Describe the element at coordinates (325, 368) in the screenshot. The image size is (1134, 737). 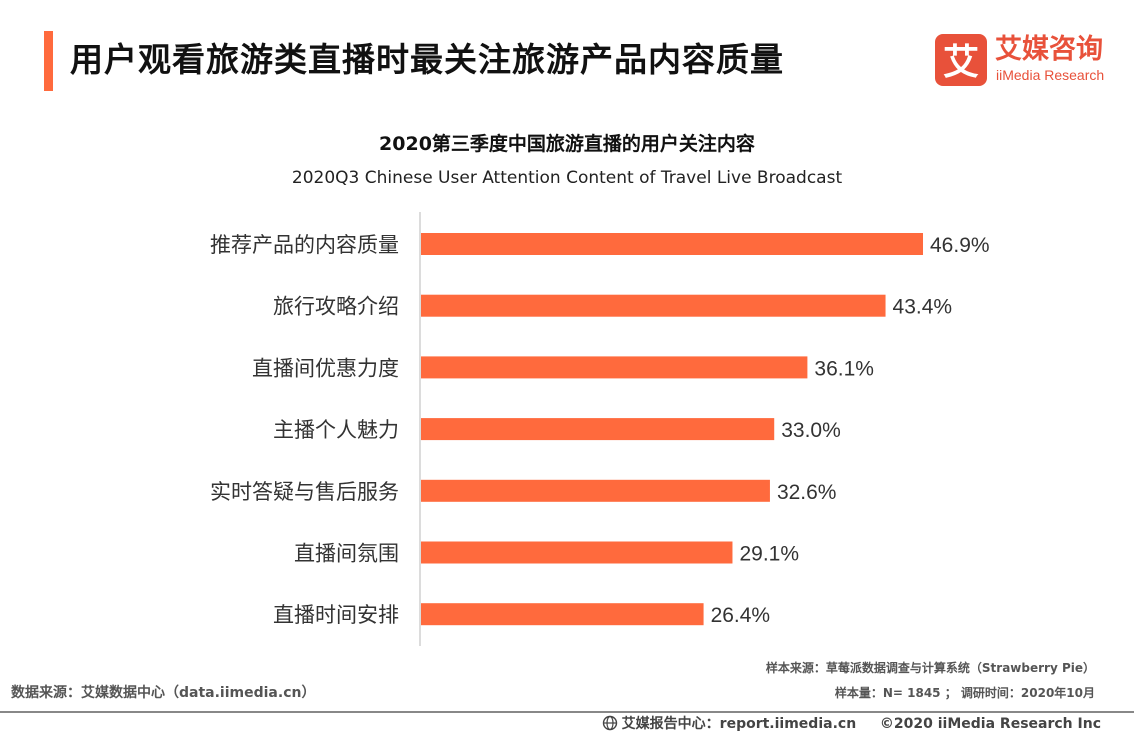
I see `category-label-2: 直播间优惠力度` at that location.